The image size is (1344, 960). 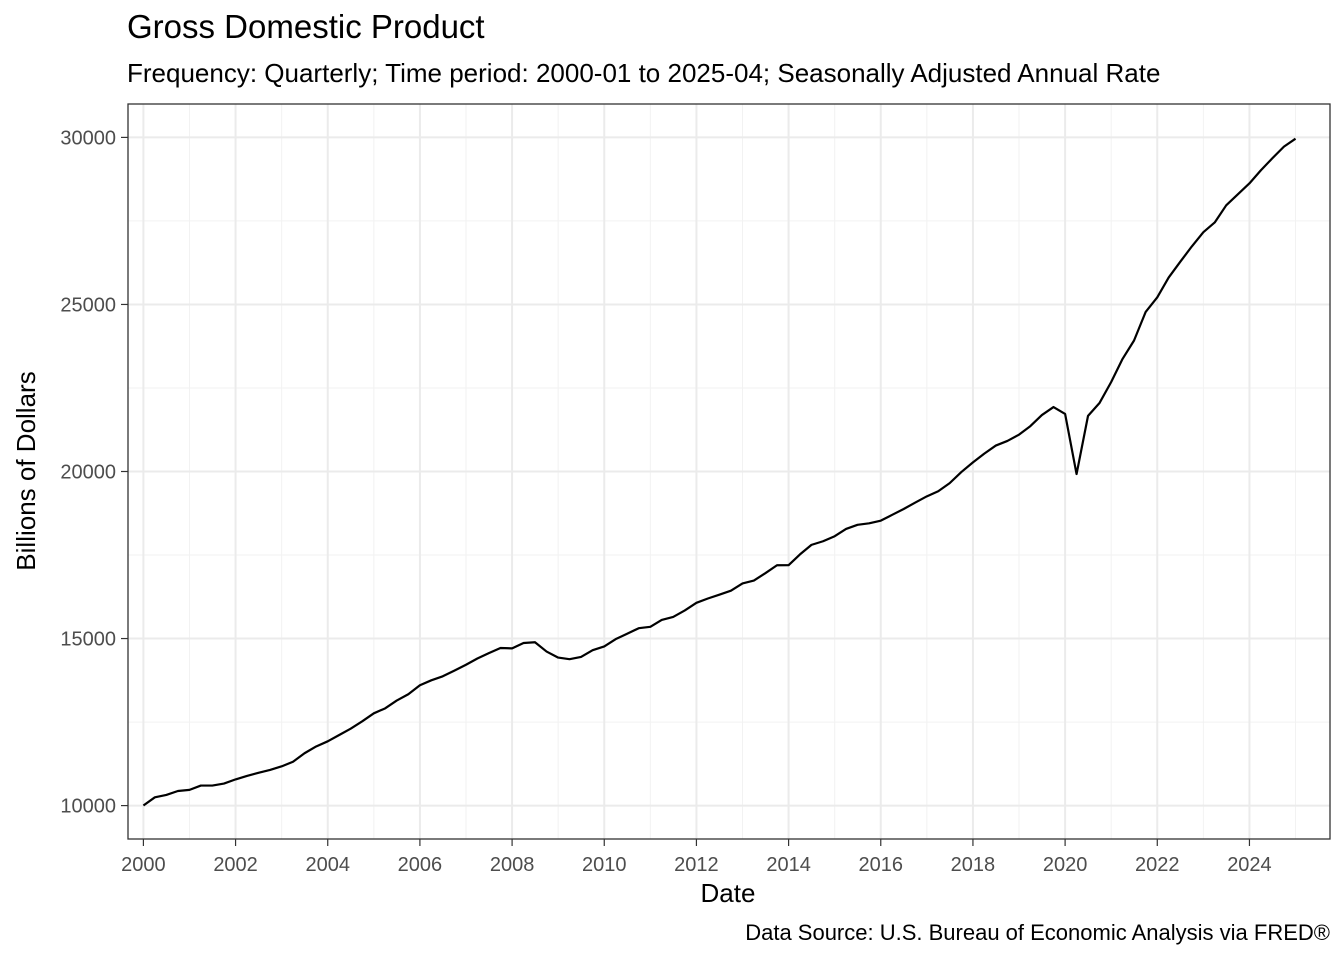 I want to click on x-tick-label: 2002, so click(x=235, y=865).